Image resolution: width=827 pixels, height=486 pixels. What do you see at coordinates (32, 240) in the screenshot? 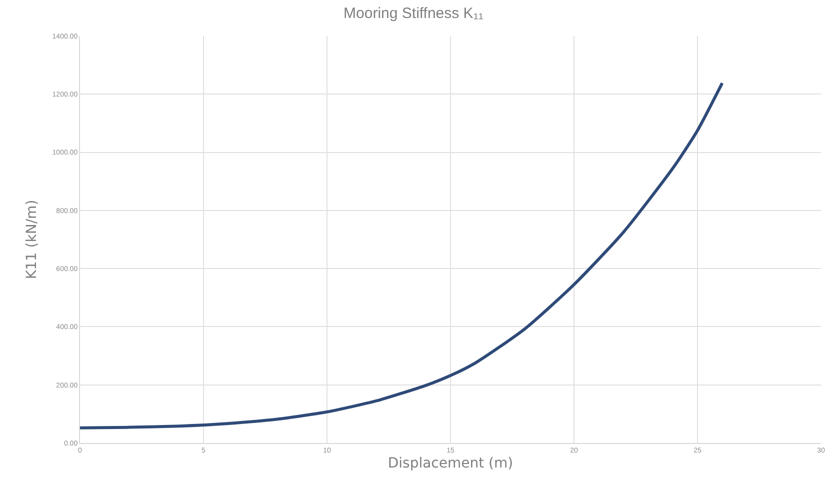
I see `y-axis-title: K11 (kN/m)` at bounding box center [32, 240].